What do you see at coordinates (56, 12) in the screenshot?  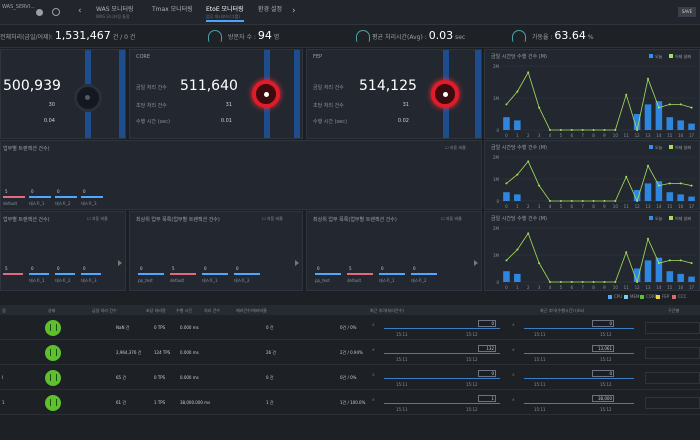 I see `settings-icon` at bounding box center [56, 12].